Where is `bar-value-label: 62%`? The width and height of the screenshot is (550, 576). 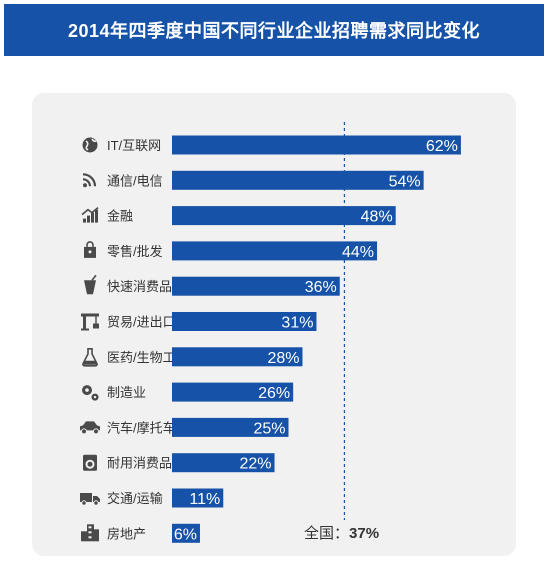 bar-value-label: 62% is located at coordinates (442, 146).